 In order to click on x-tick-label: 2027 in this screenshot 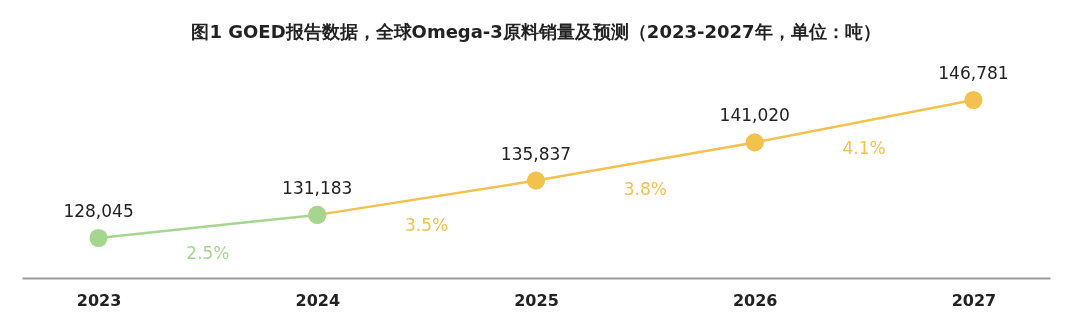, I will do `click(974, 300)`.